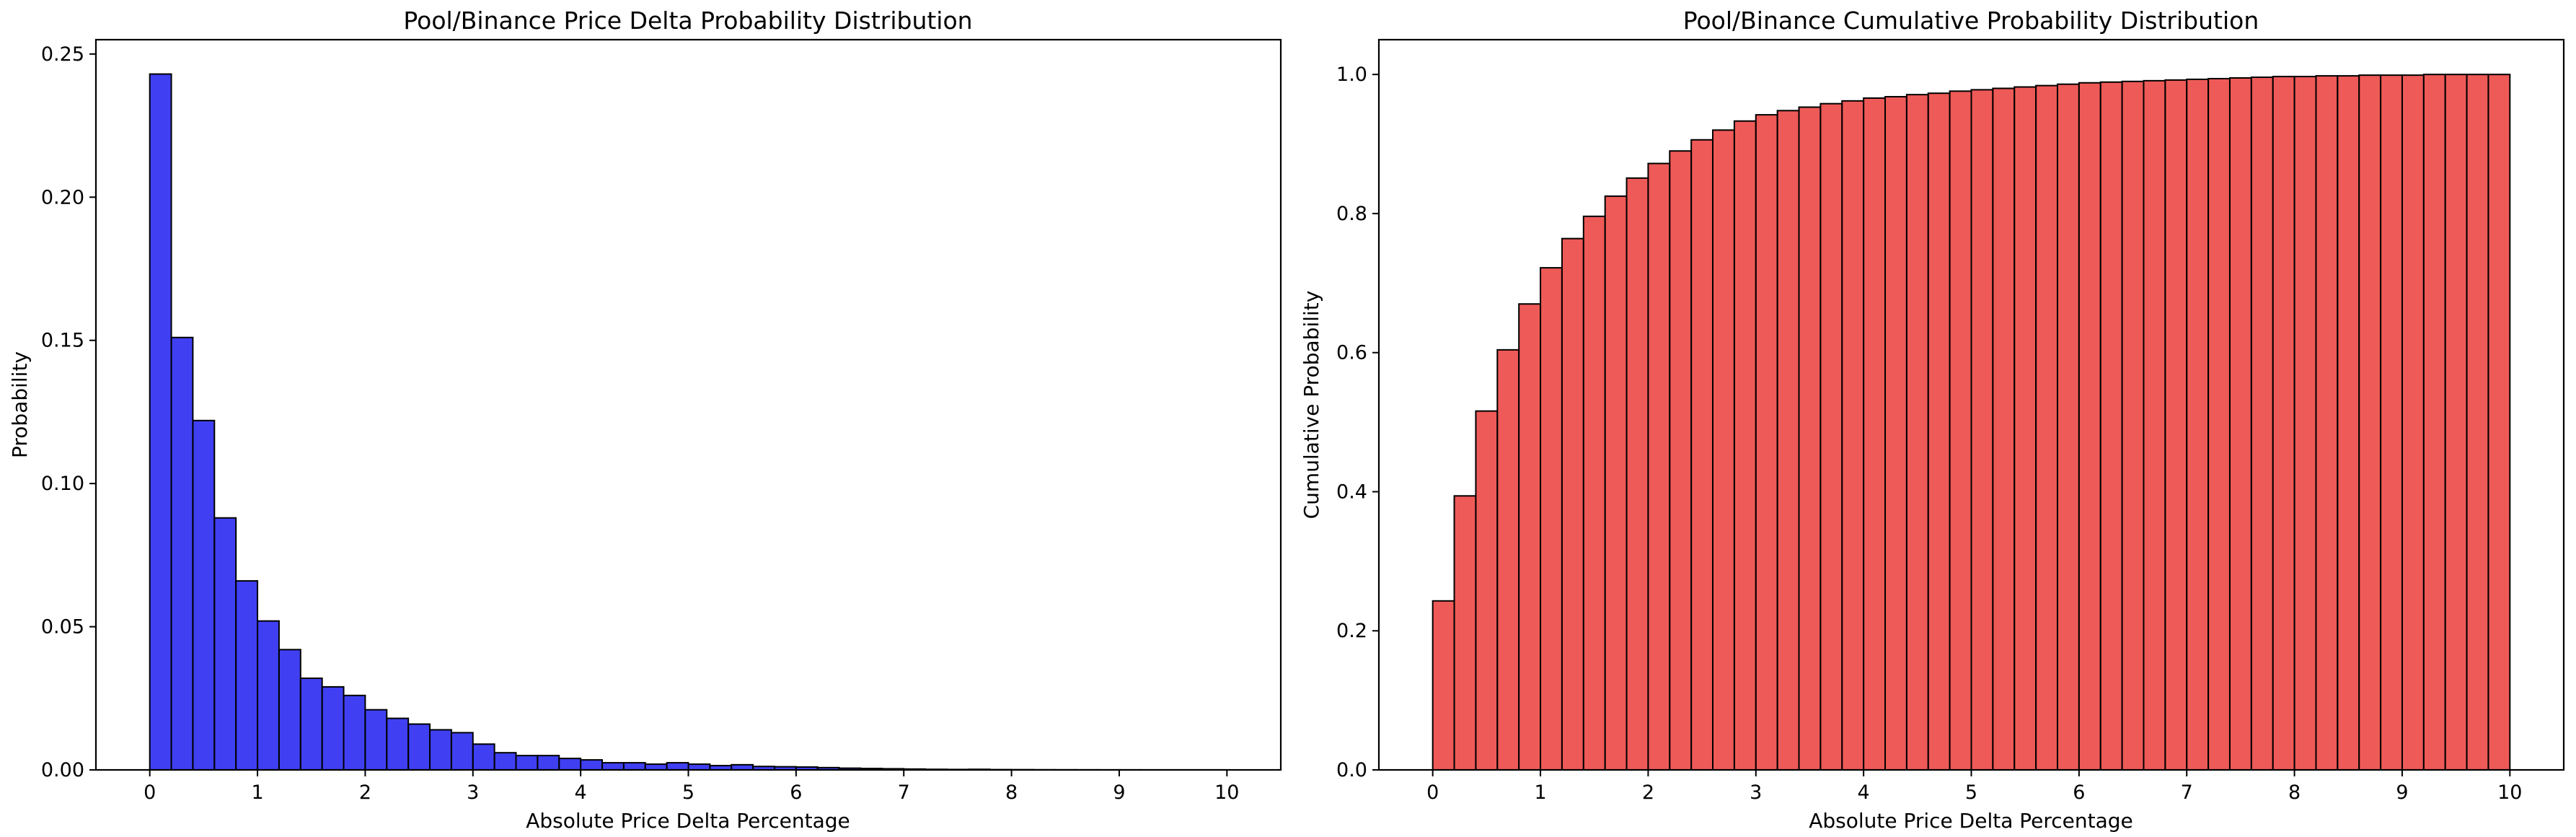  Describe the element at coordinates (1351, 74) in the screenshot. I see `y-tick-label: 1.0` at that location.